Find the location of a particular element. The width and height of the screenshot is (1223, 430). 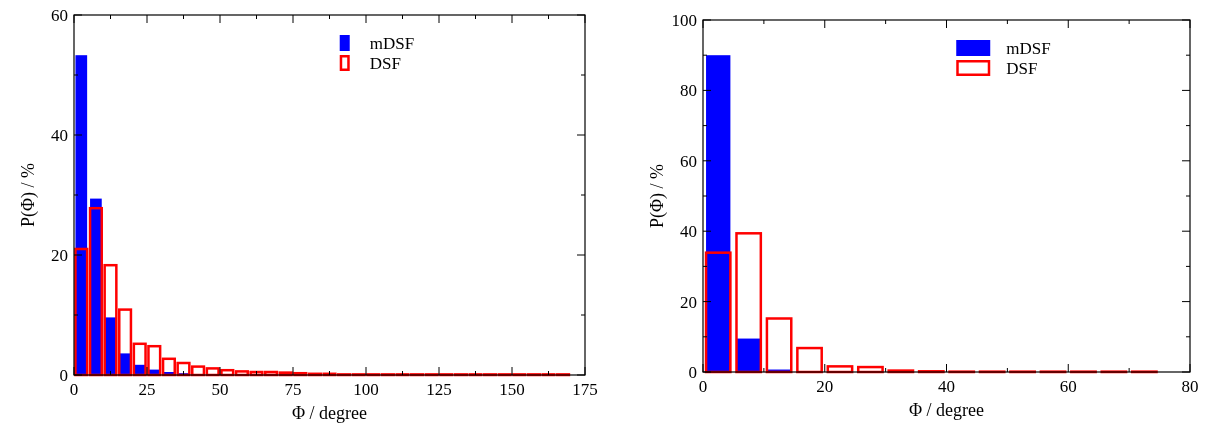

x-tick-label: 100 is located at coordinates (366, 389).